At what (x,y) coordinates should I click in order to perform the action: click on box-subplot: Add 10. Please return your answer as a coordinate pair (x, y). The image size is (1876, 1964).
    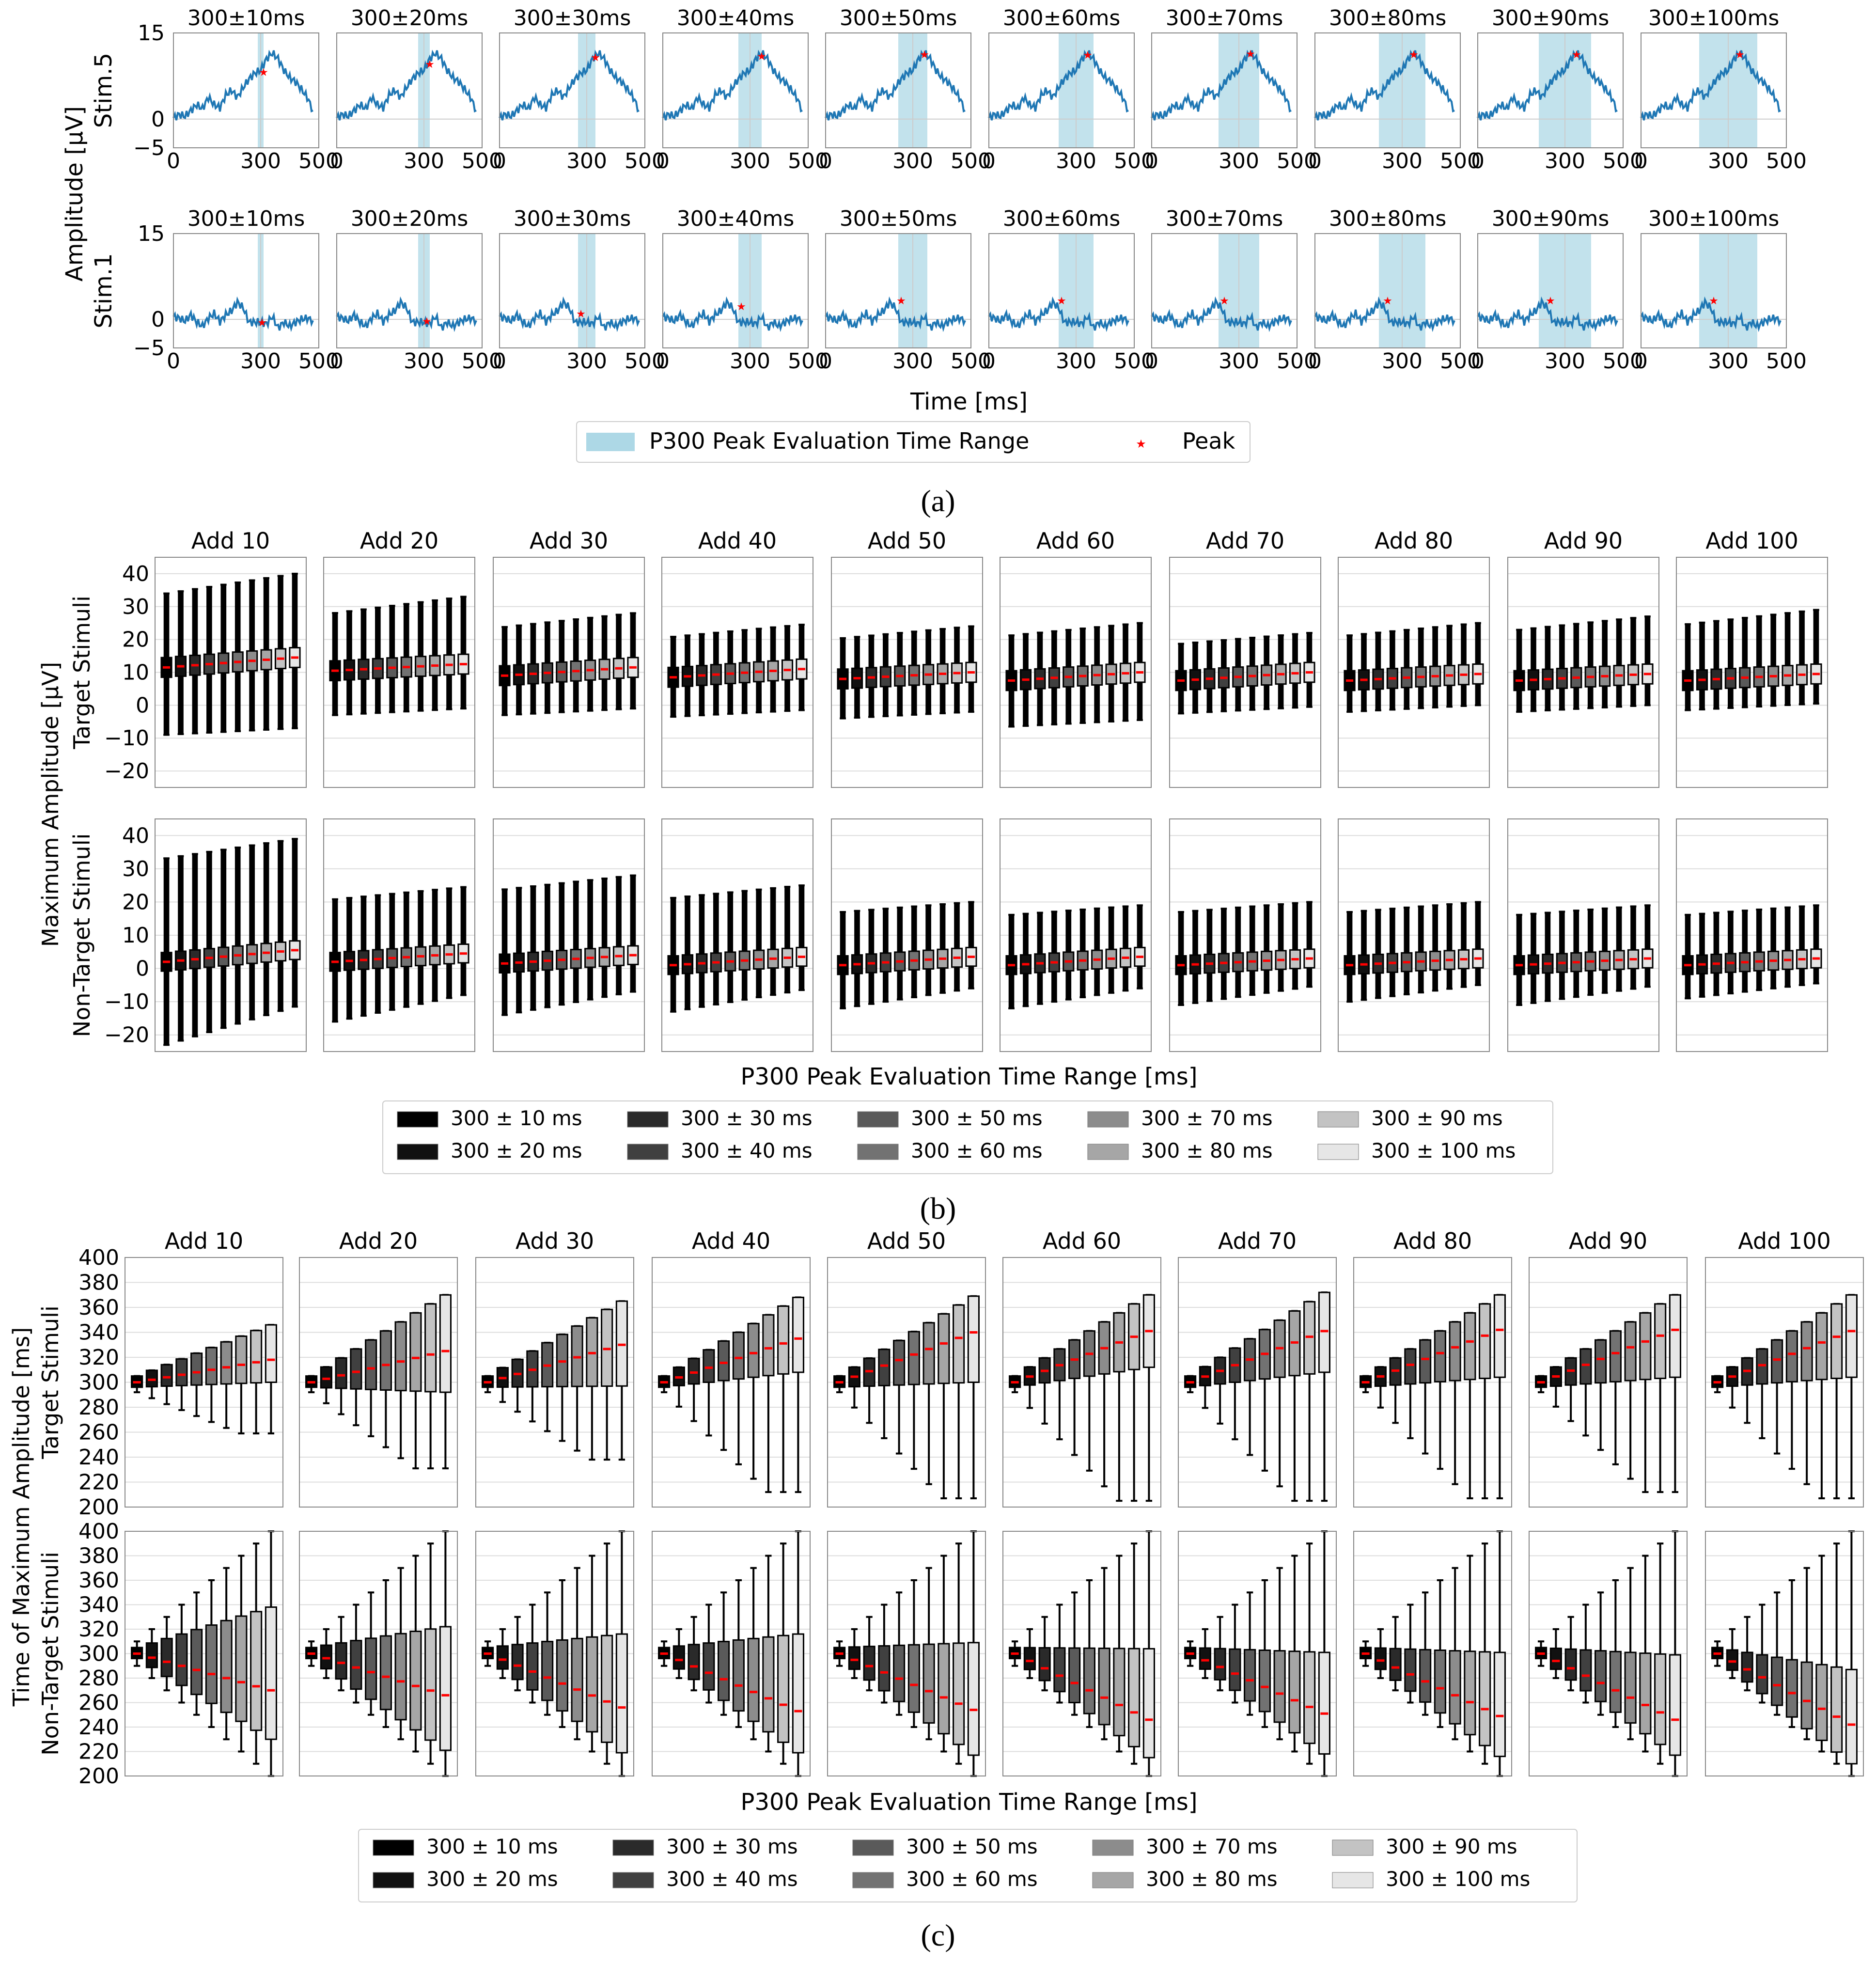
    Looking at the image, I should click on (204, 1368).